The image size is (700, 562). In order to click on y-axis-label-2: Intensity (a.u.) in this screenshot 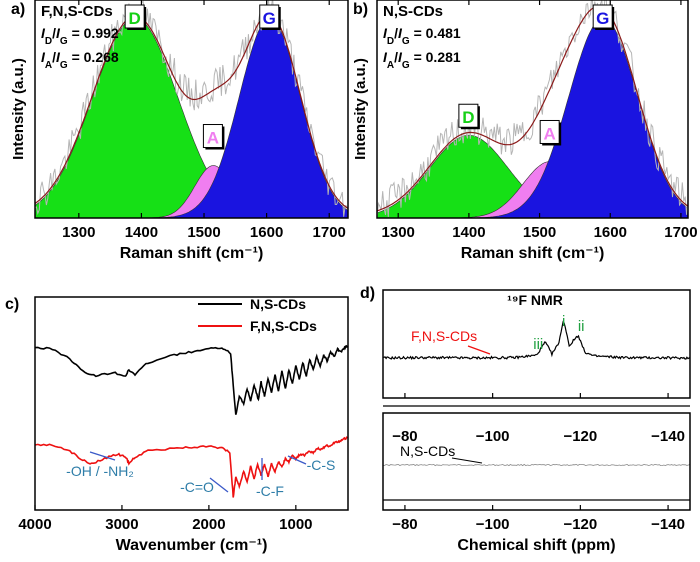, I will do `click(360, 109)`.